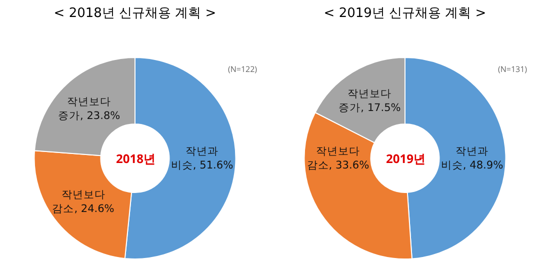  What do you see at coordinates (83, 202) in the screenshot?
I see `slice-label: 작년보다 감소, 24.6%` at bounding box center [83, 202].